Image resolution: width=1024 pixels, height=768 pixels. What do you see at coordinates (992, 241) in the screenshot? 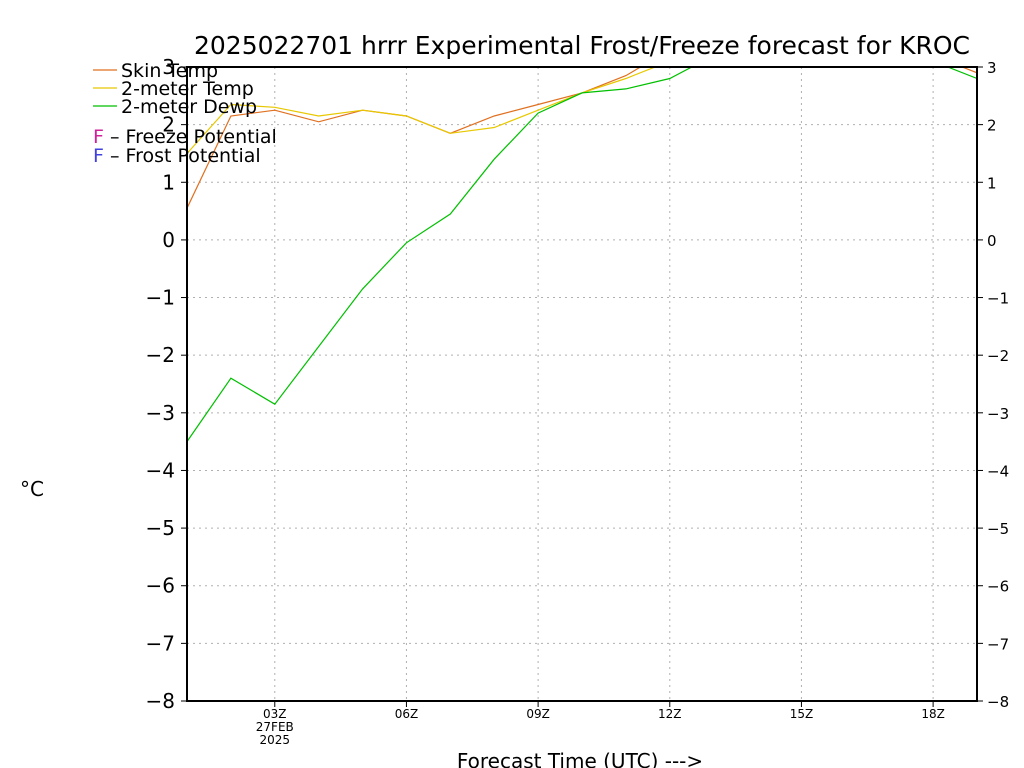
I see `y-tick-label-right: 0` at bounding box center [992, 241].